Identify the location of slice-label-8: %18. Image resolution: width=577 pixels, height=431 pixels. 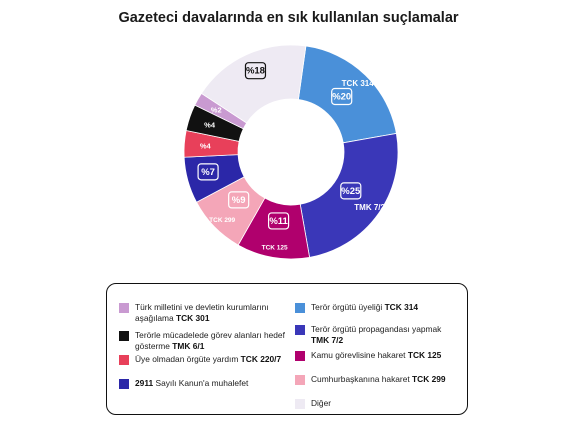
(255, 71).